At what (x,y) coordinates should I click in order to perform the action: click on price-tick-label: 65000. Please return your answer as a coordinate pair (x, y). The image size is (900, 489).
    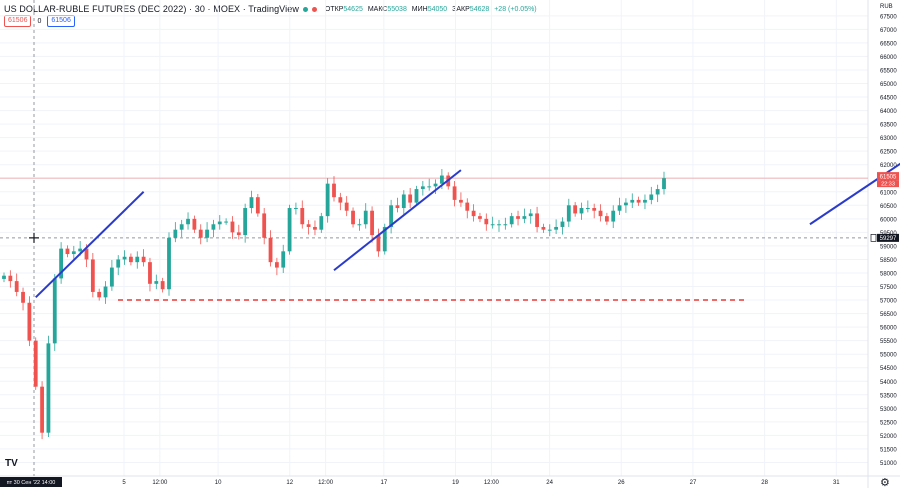
    Looking at the image, I should click on (888, 85).